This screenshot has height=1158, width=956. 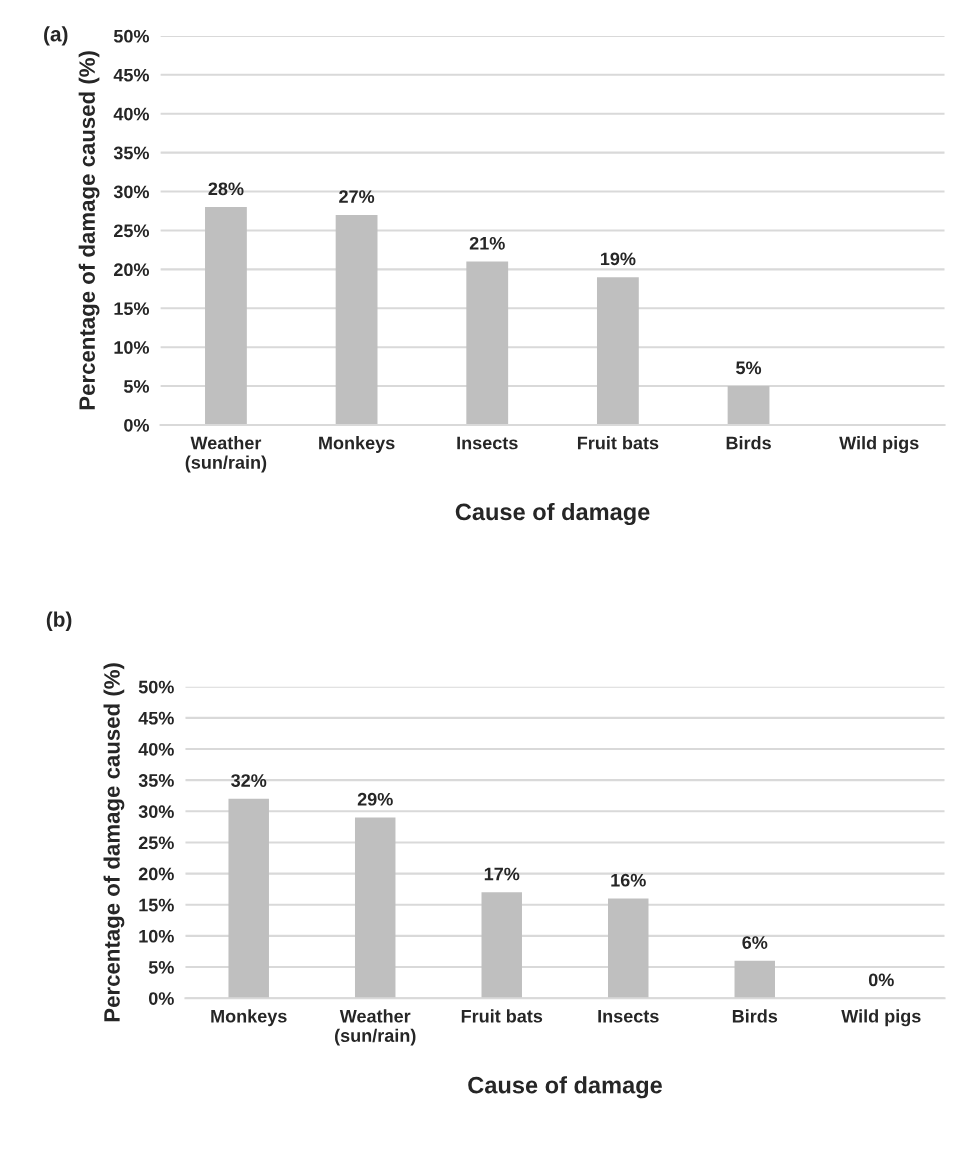 I want to click on data-label: 17%, so click(x=502, y=874).